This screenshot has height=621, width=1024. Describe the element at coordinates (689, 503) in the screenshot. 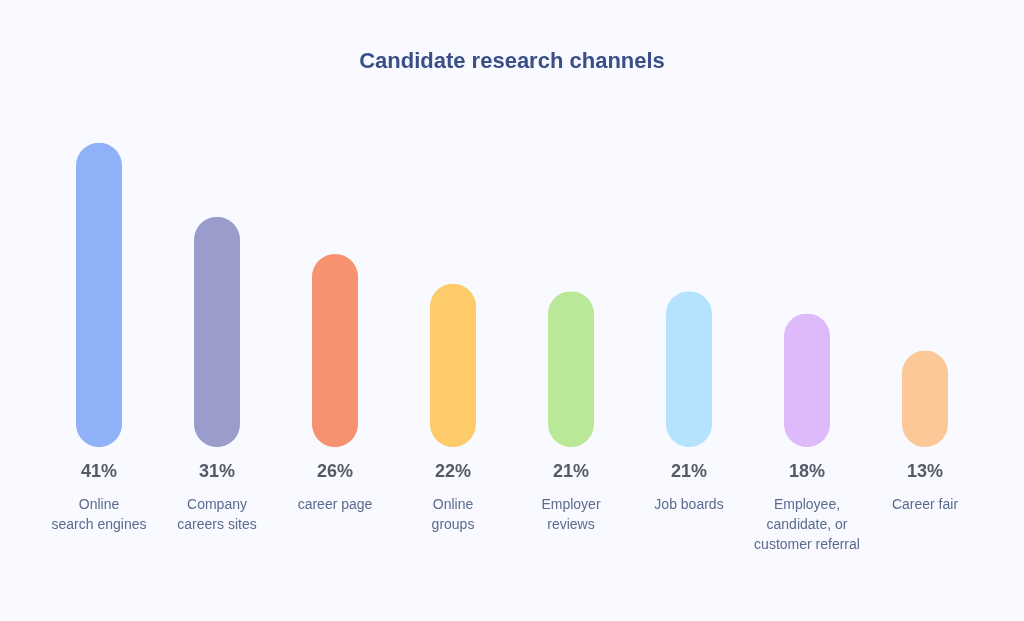

I see `x-tick-label: Job boards` at that location.